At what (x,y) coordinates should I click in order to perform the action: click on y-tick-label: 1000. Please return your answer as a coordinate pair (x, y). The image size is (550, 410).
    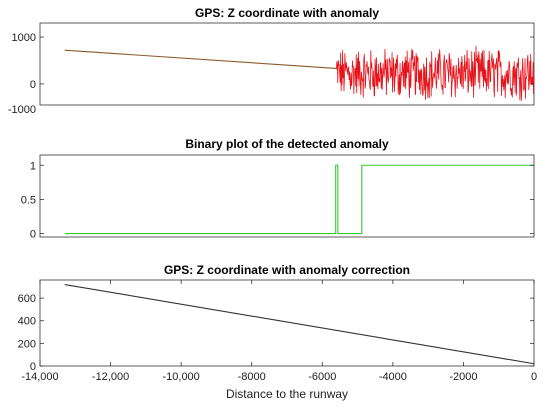
    Looking at the image, I should click on (24, 38).